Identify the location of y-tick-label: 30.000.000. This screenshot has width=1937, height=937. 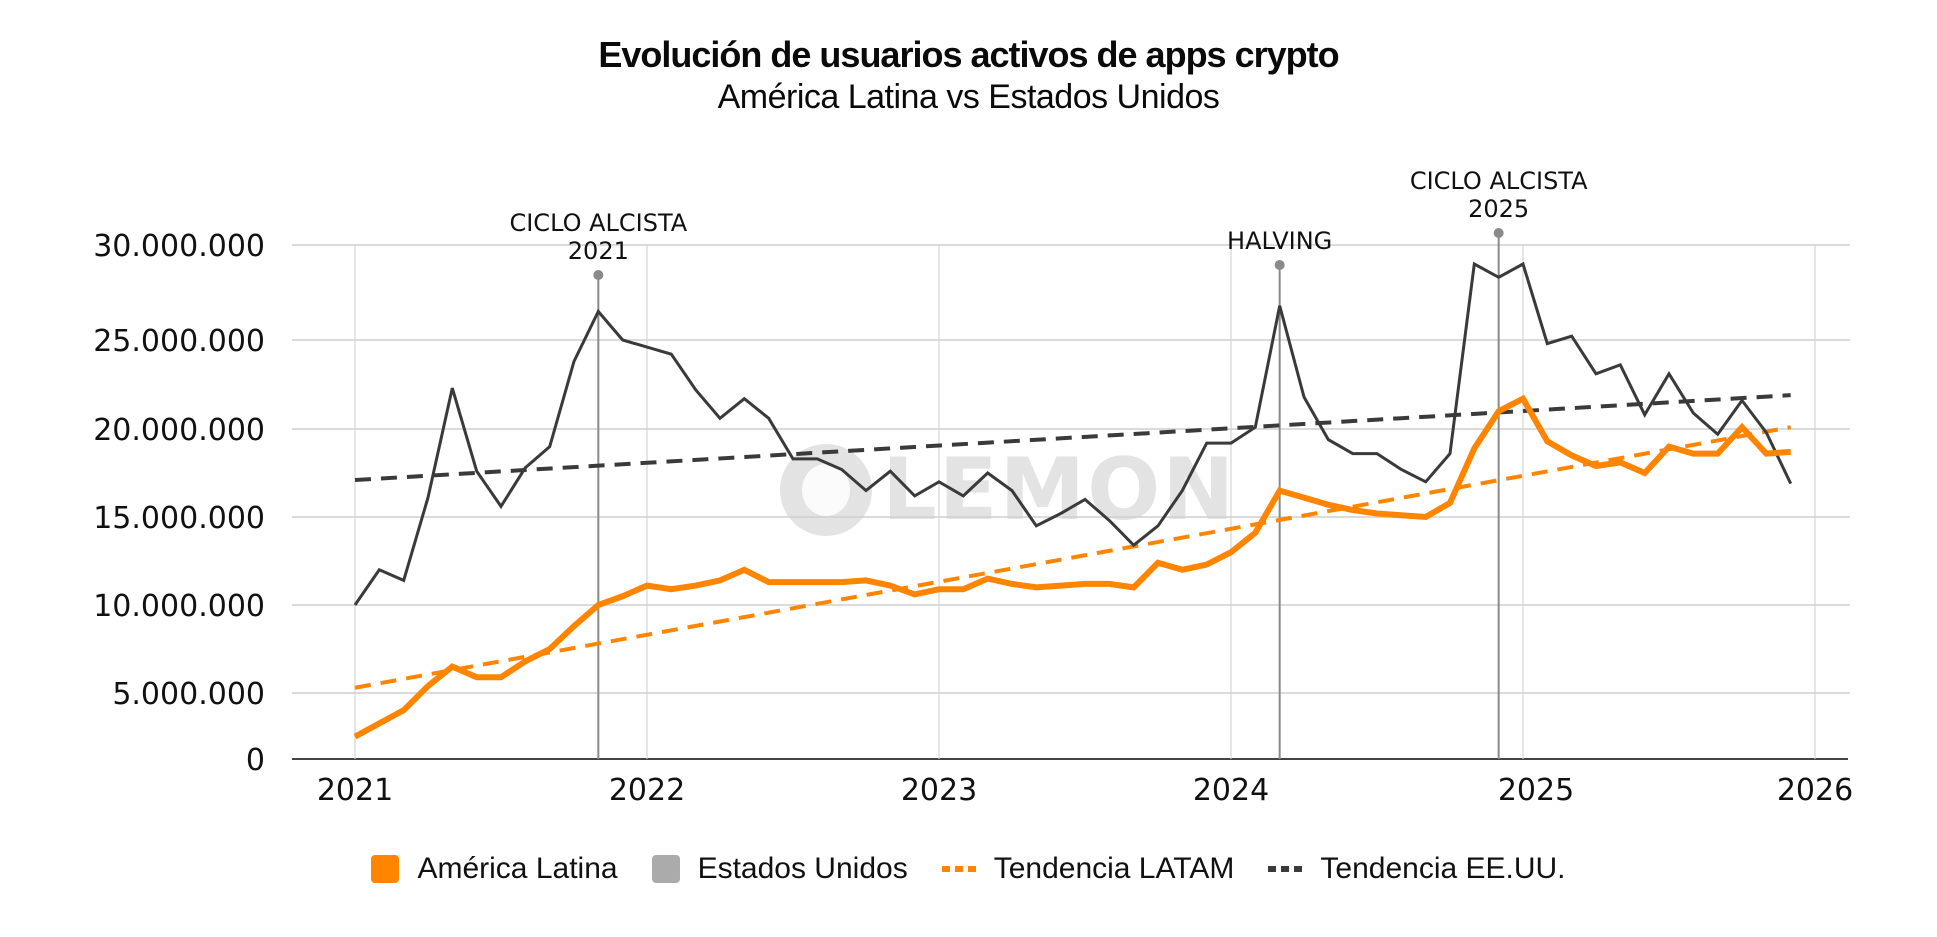
(179, 246).